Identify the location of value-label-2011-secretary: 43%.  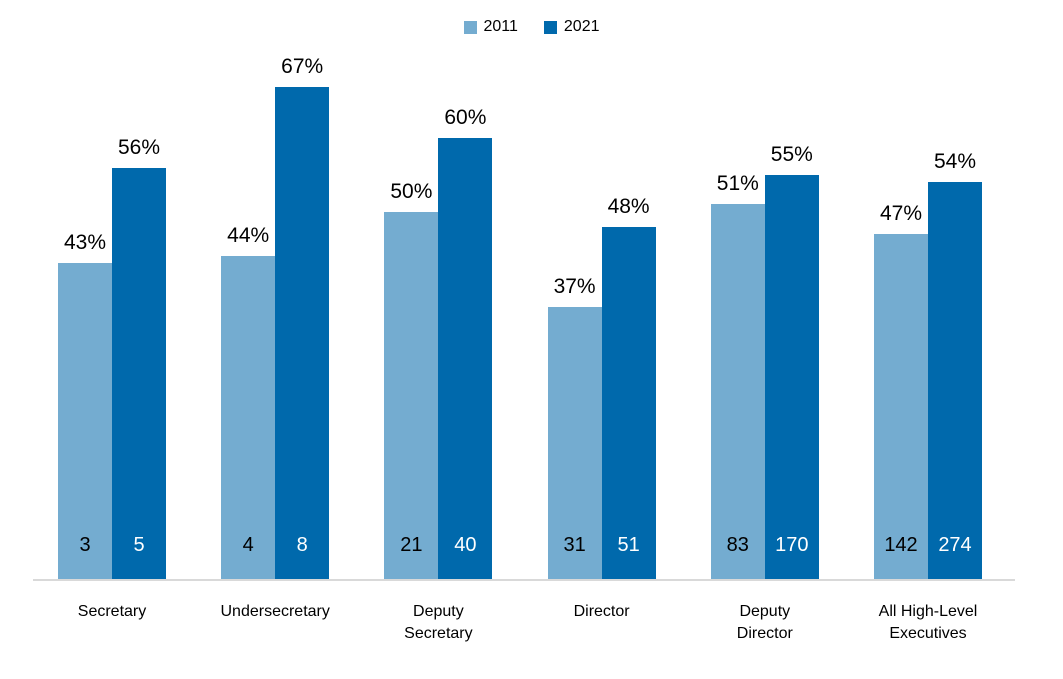
(85, 242).